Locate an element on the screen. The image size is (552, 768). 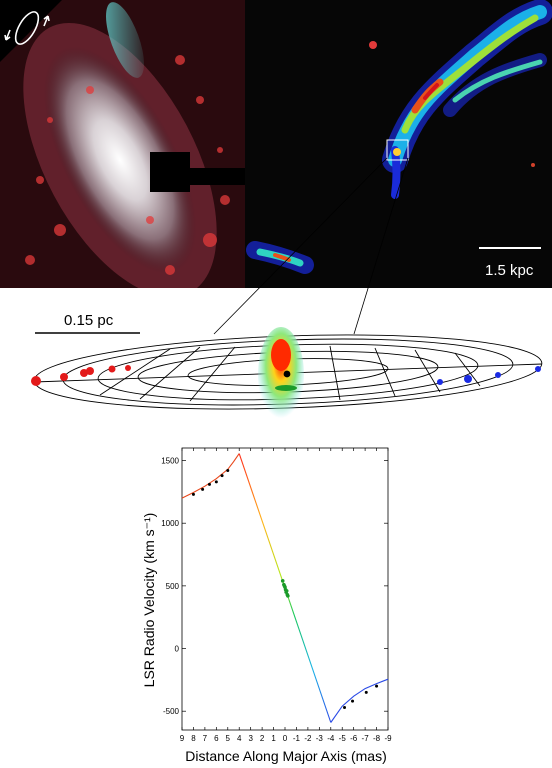
scale-label-pc: 0.15 pc is located at coordinates (89, 320).